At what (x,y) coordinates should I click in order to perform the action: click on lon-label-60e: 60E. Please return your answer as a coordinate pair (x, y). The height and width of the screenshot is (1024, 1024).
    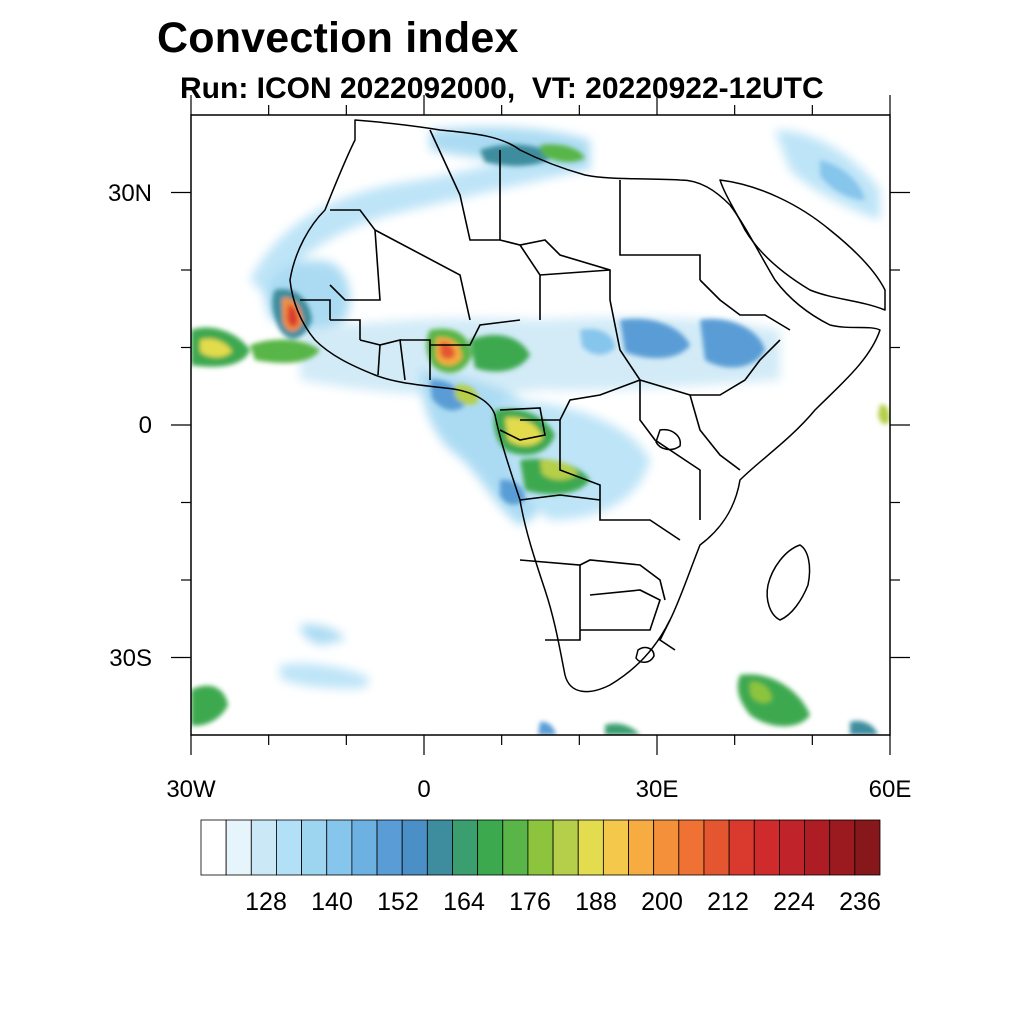
    Looking at the image, I should click on (890, 789).